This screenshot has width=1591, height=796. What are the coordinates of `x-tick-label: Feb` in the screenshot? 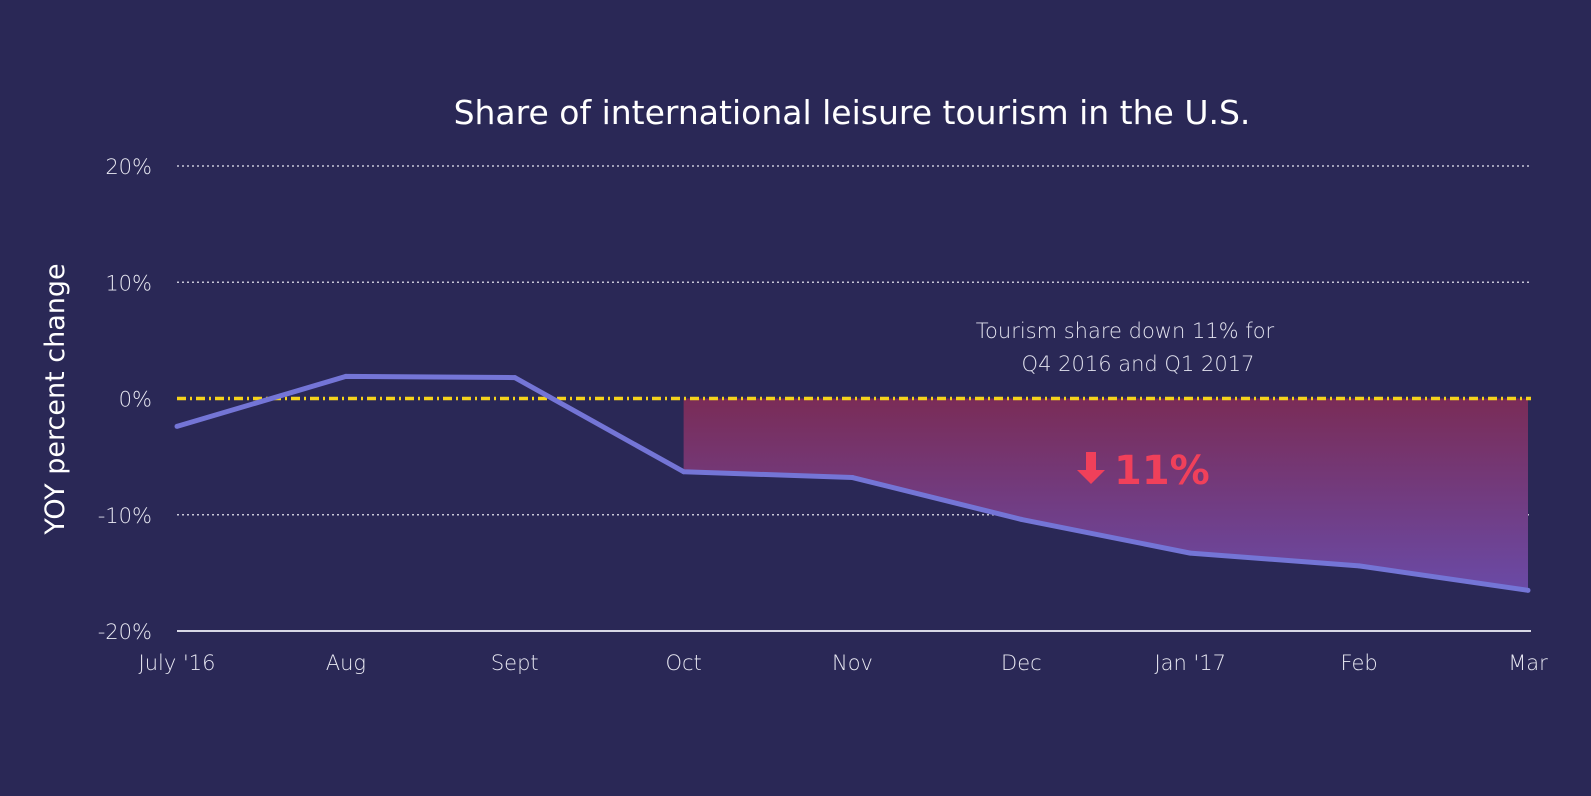 It's located at (1359, 663).